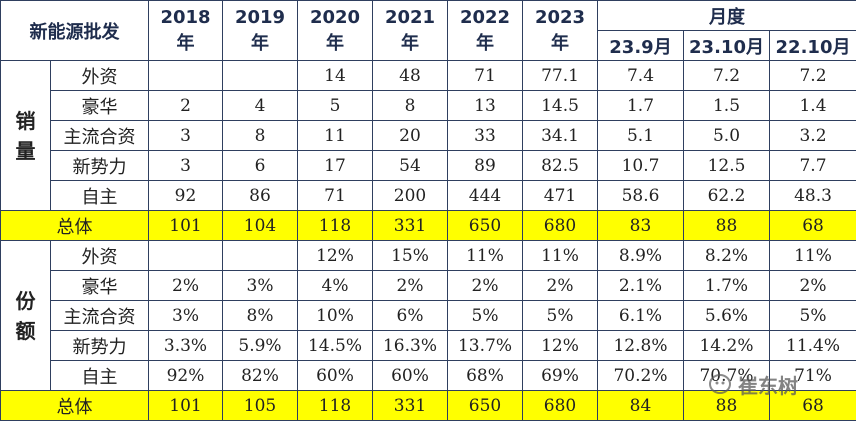 The width and height of the screenshot is (856, 421). Describe the element at coordinates (410, 30) in the screenshot. I see `year-header: 2021 年` at that location.